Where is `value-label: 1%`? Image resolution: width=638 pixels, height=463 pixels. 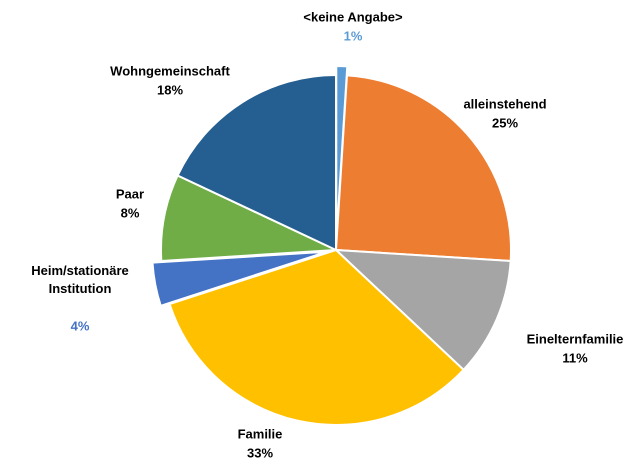
value-label: 1% is located at coordinates (353, 35).